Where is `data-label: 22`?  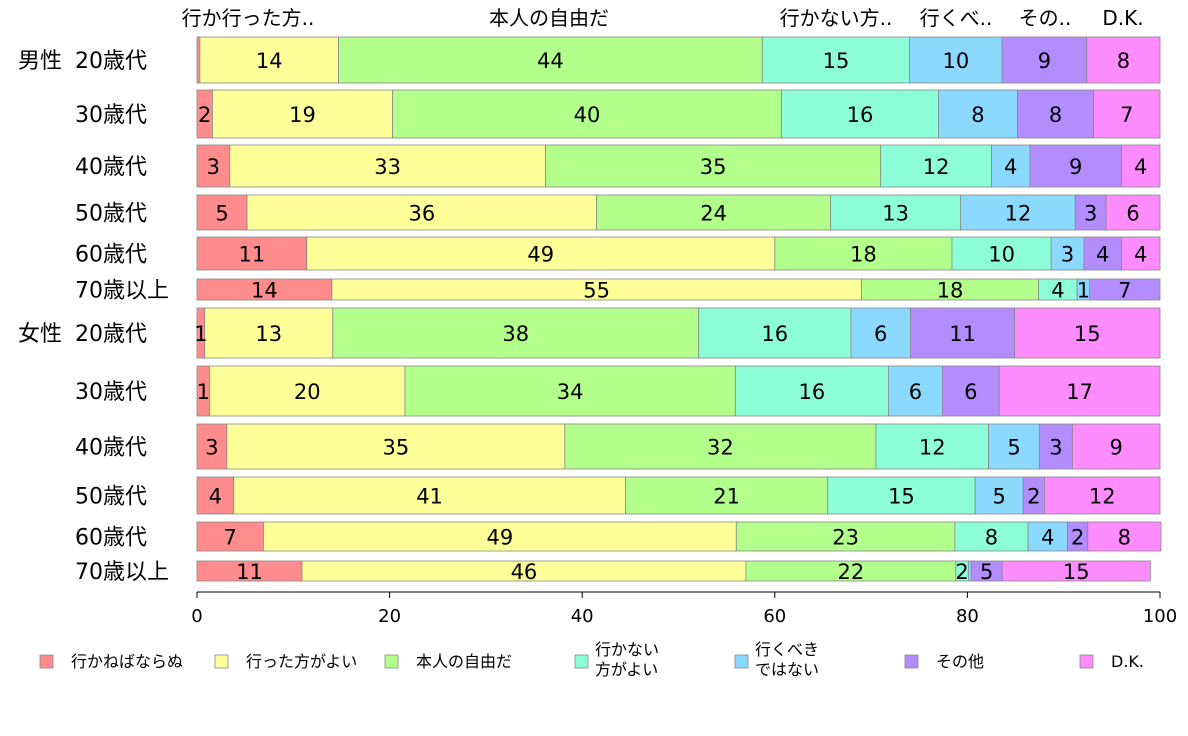 data-label: 22 is located at coordinates (851, 572).